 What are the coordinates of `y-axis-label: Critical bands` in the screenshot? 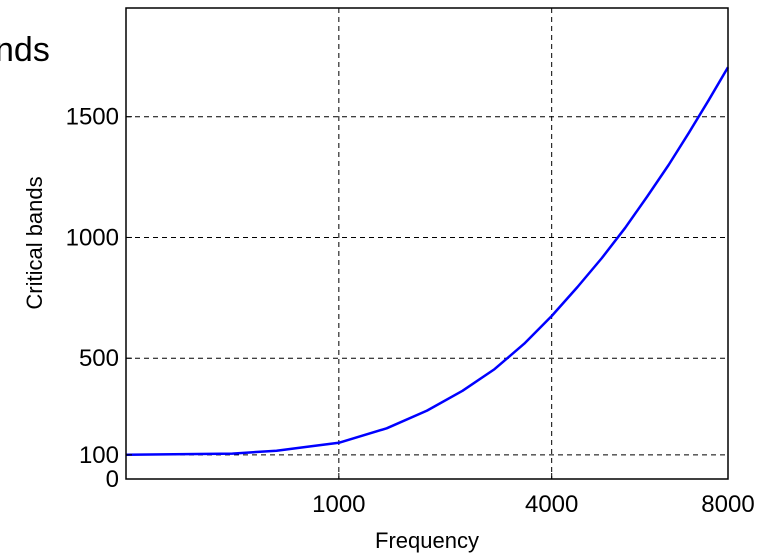 It's located at (34, 242).